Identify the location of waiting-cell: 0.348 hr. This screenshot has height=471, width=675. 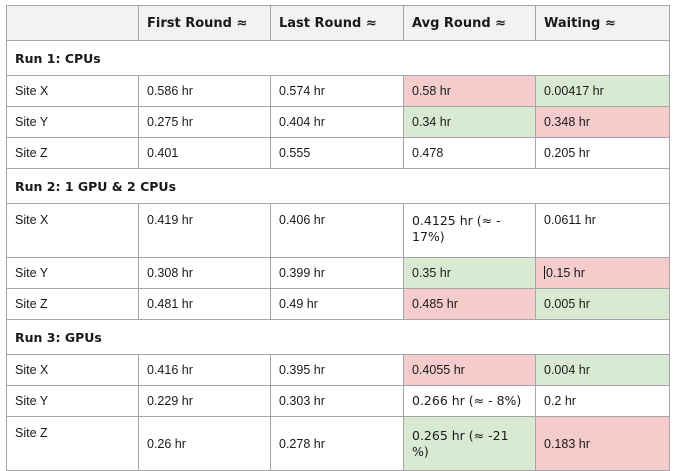
(602, 122).